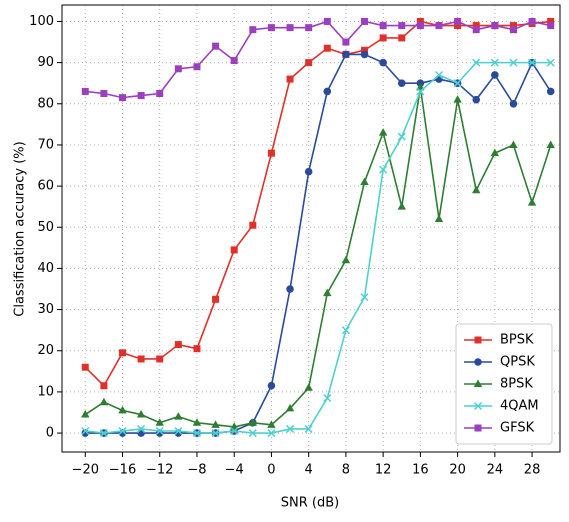 Image resolution: width=569 pixels, height=522 pixels. What do you see at coordinates (532, 470) in the screenshot?
I see `x-tick-label: 28` at bounding box center [532, 470].